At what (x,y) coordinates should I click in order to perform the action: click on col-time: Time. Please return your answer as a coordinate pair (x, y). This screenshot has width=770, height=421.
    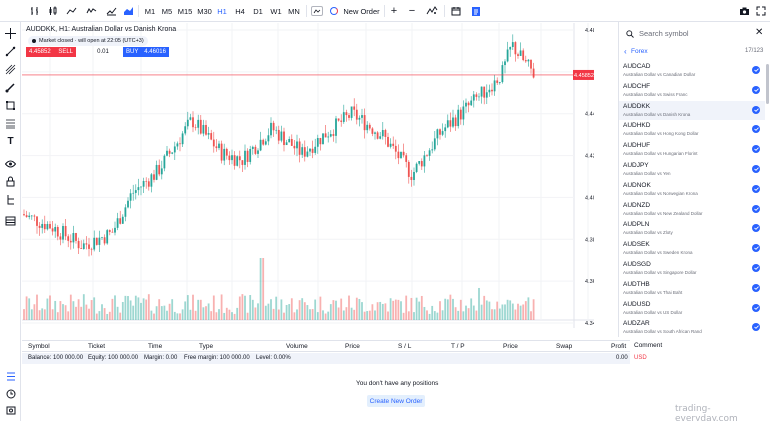
    Looking at the image, I should click on (155, 346).